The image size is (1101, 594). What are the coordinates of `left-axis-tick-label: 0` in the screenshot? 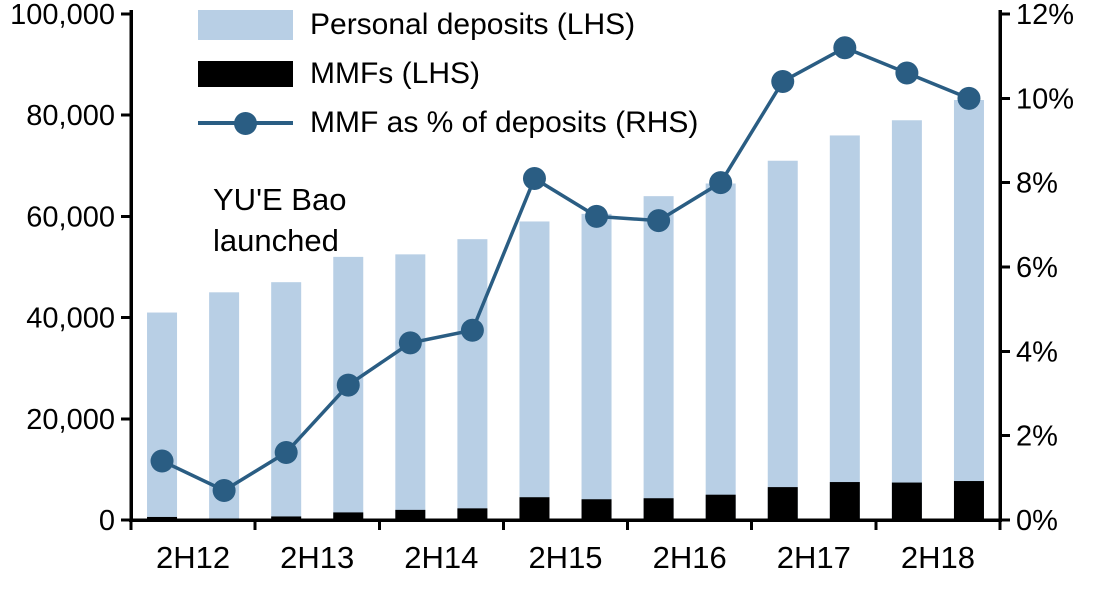 It's located at (107, 521).